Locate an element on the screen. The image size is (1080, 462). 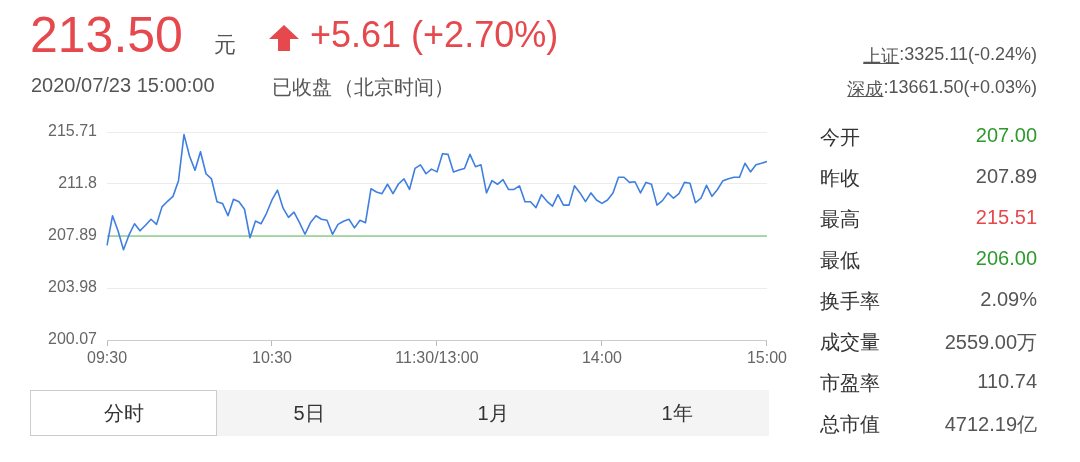
text: :13661.50(+0.03%) is located at coordinates (960, 87).